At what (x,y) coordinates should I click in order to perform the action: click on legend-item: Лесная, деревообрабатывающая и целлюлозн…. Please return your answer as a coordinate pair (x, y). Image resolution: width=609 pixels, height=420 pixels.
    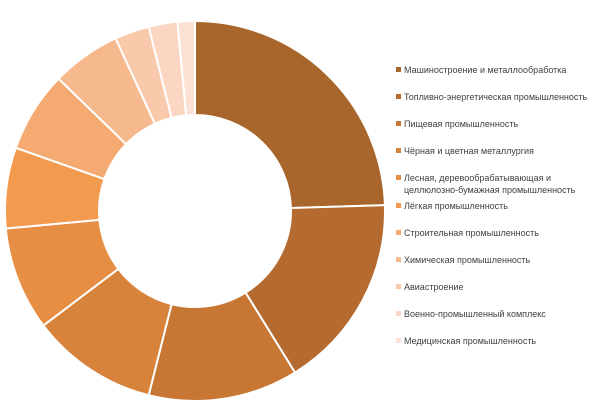
    Looking at the image, I should click on (501, 184).